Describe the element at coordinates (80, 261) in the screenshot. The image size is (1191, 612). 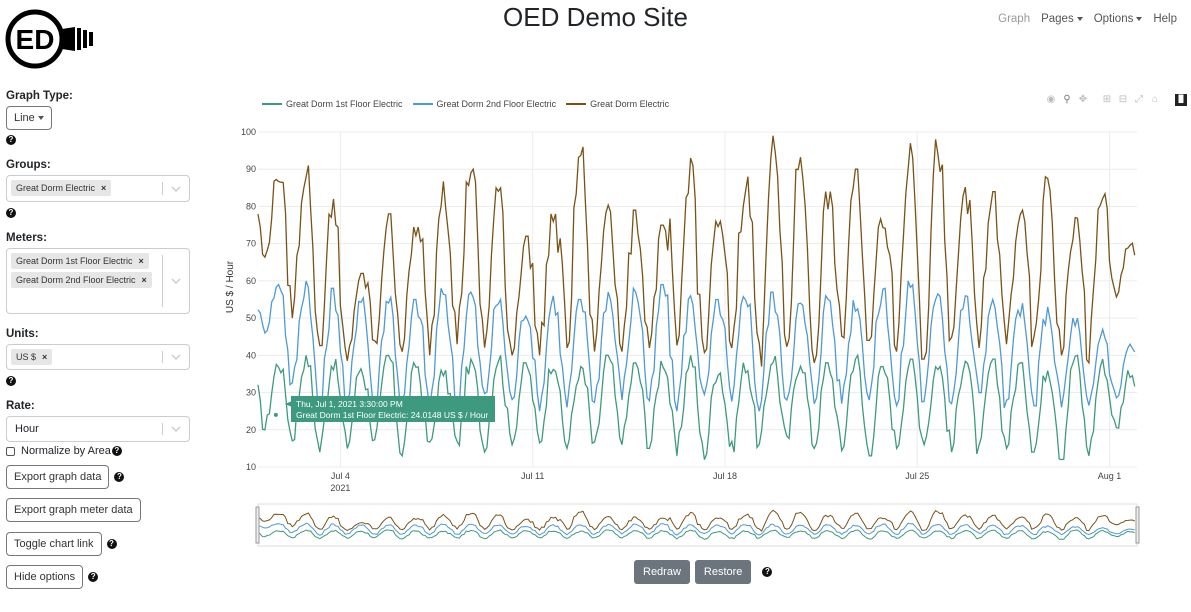
I see `selected-chip: Great Dorm 1st Floor Electric ×` at that location.